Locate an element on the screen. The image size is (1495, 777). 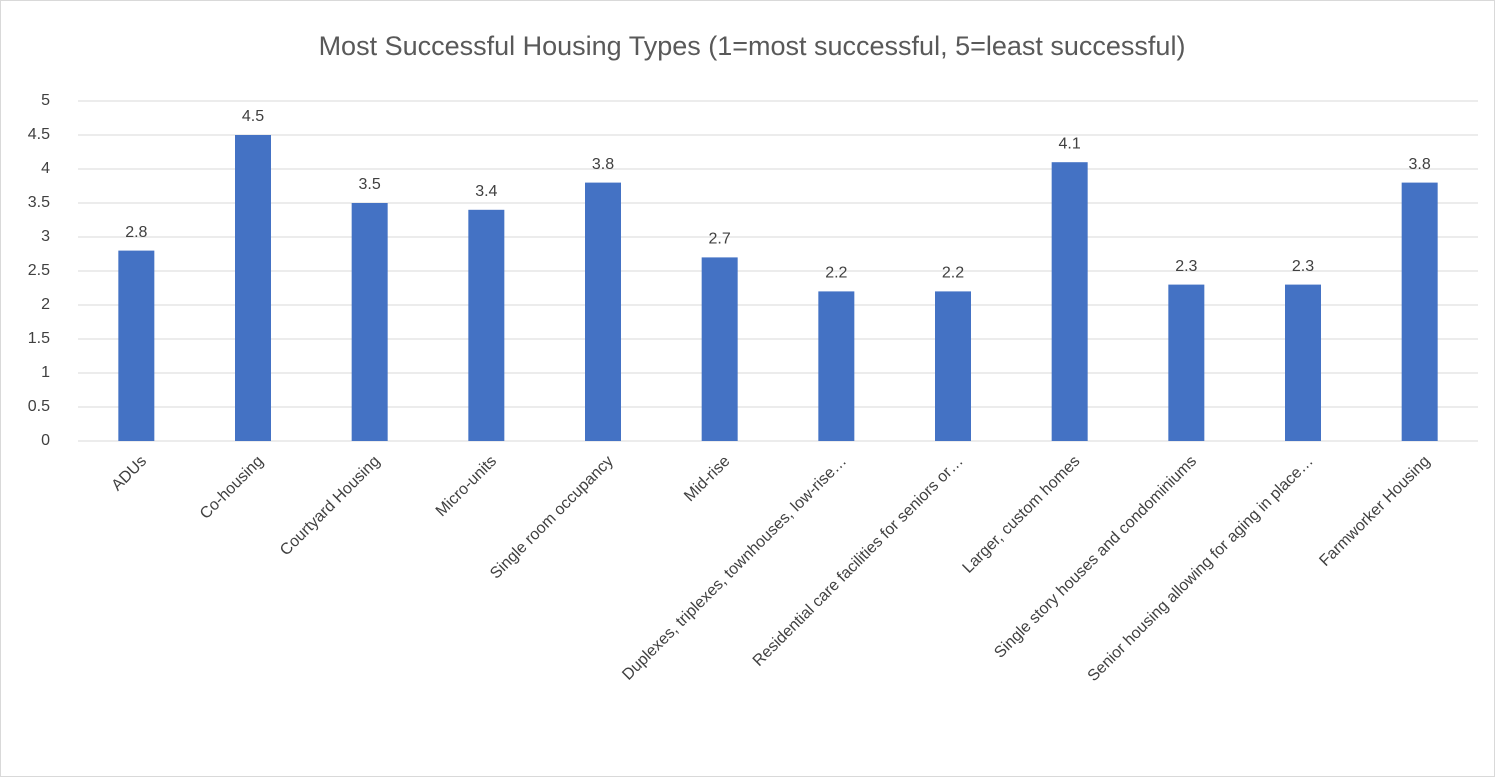
data-label: 3.4 is located at coordinates (486, 191).